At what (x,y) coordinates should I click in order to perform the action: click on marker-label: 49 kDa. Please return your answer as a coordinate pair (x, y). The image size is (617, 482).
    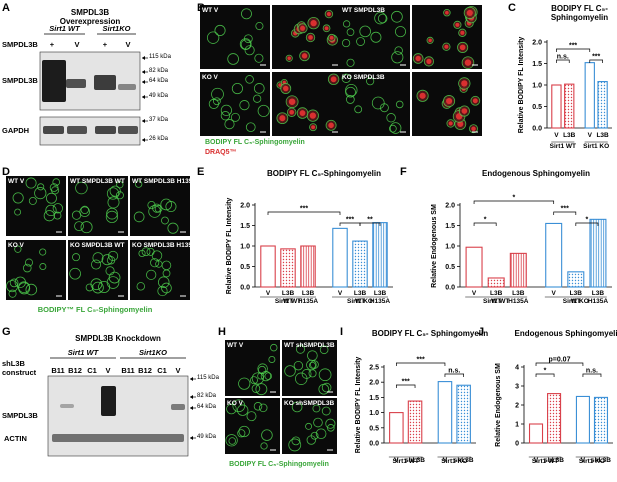
    Looking at the image, I should click on (207, 437).